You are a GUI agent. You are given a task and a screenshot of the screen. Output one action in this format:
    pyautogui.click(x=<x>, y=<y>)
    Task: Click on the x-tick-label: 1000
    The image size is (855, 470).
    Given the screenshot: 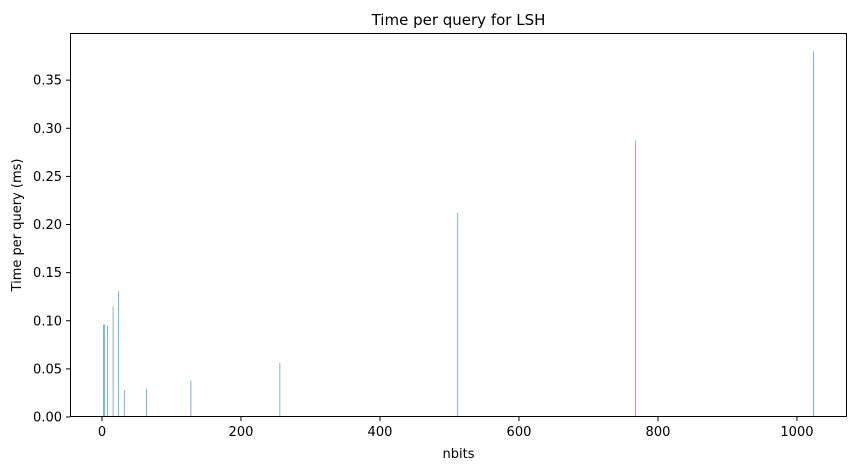 What is the action you would take?
    pyautogui.click(x=796, y=432)
    